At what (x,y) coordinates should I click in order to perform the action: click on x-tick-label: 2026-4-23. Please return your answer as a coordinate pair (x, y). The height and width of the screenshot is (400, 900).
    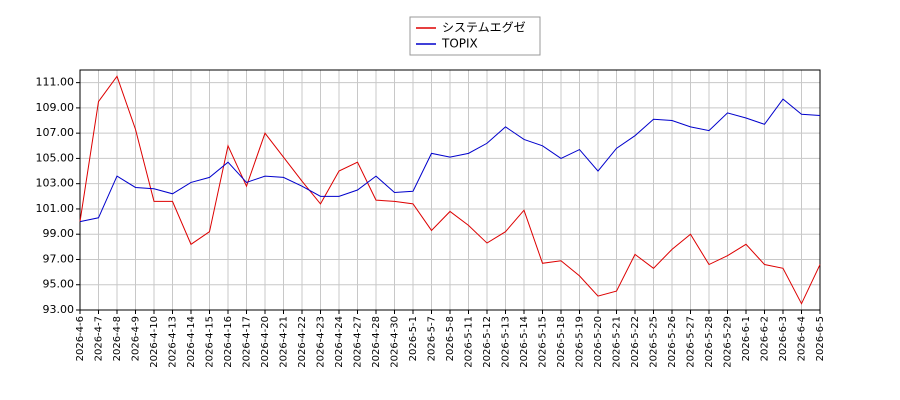
    Looking at the image, I should click on (321, 342).